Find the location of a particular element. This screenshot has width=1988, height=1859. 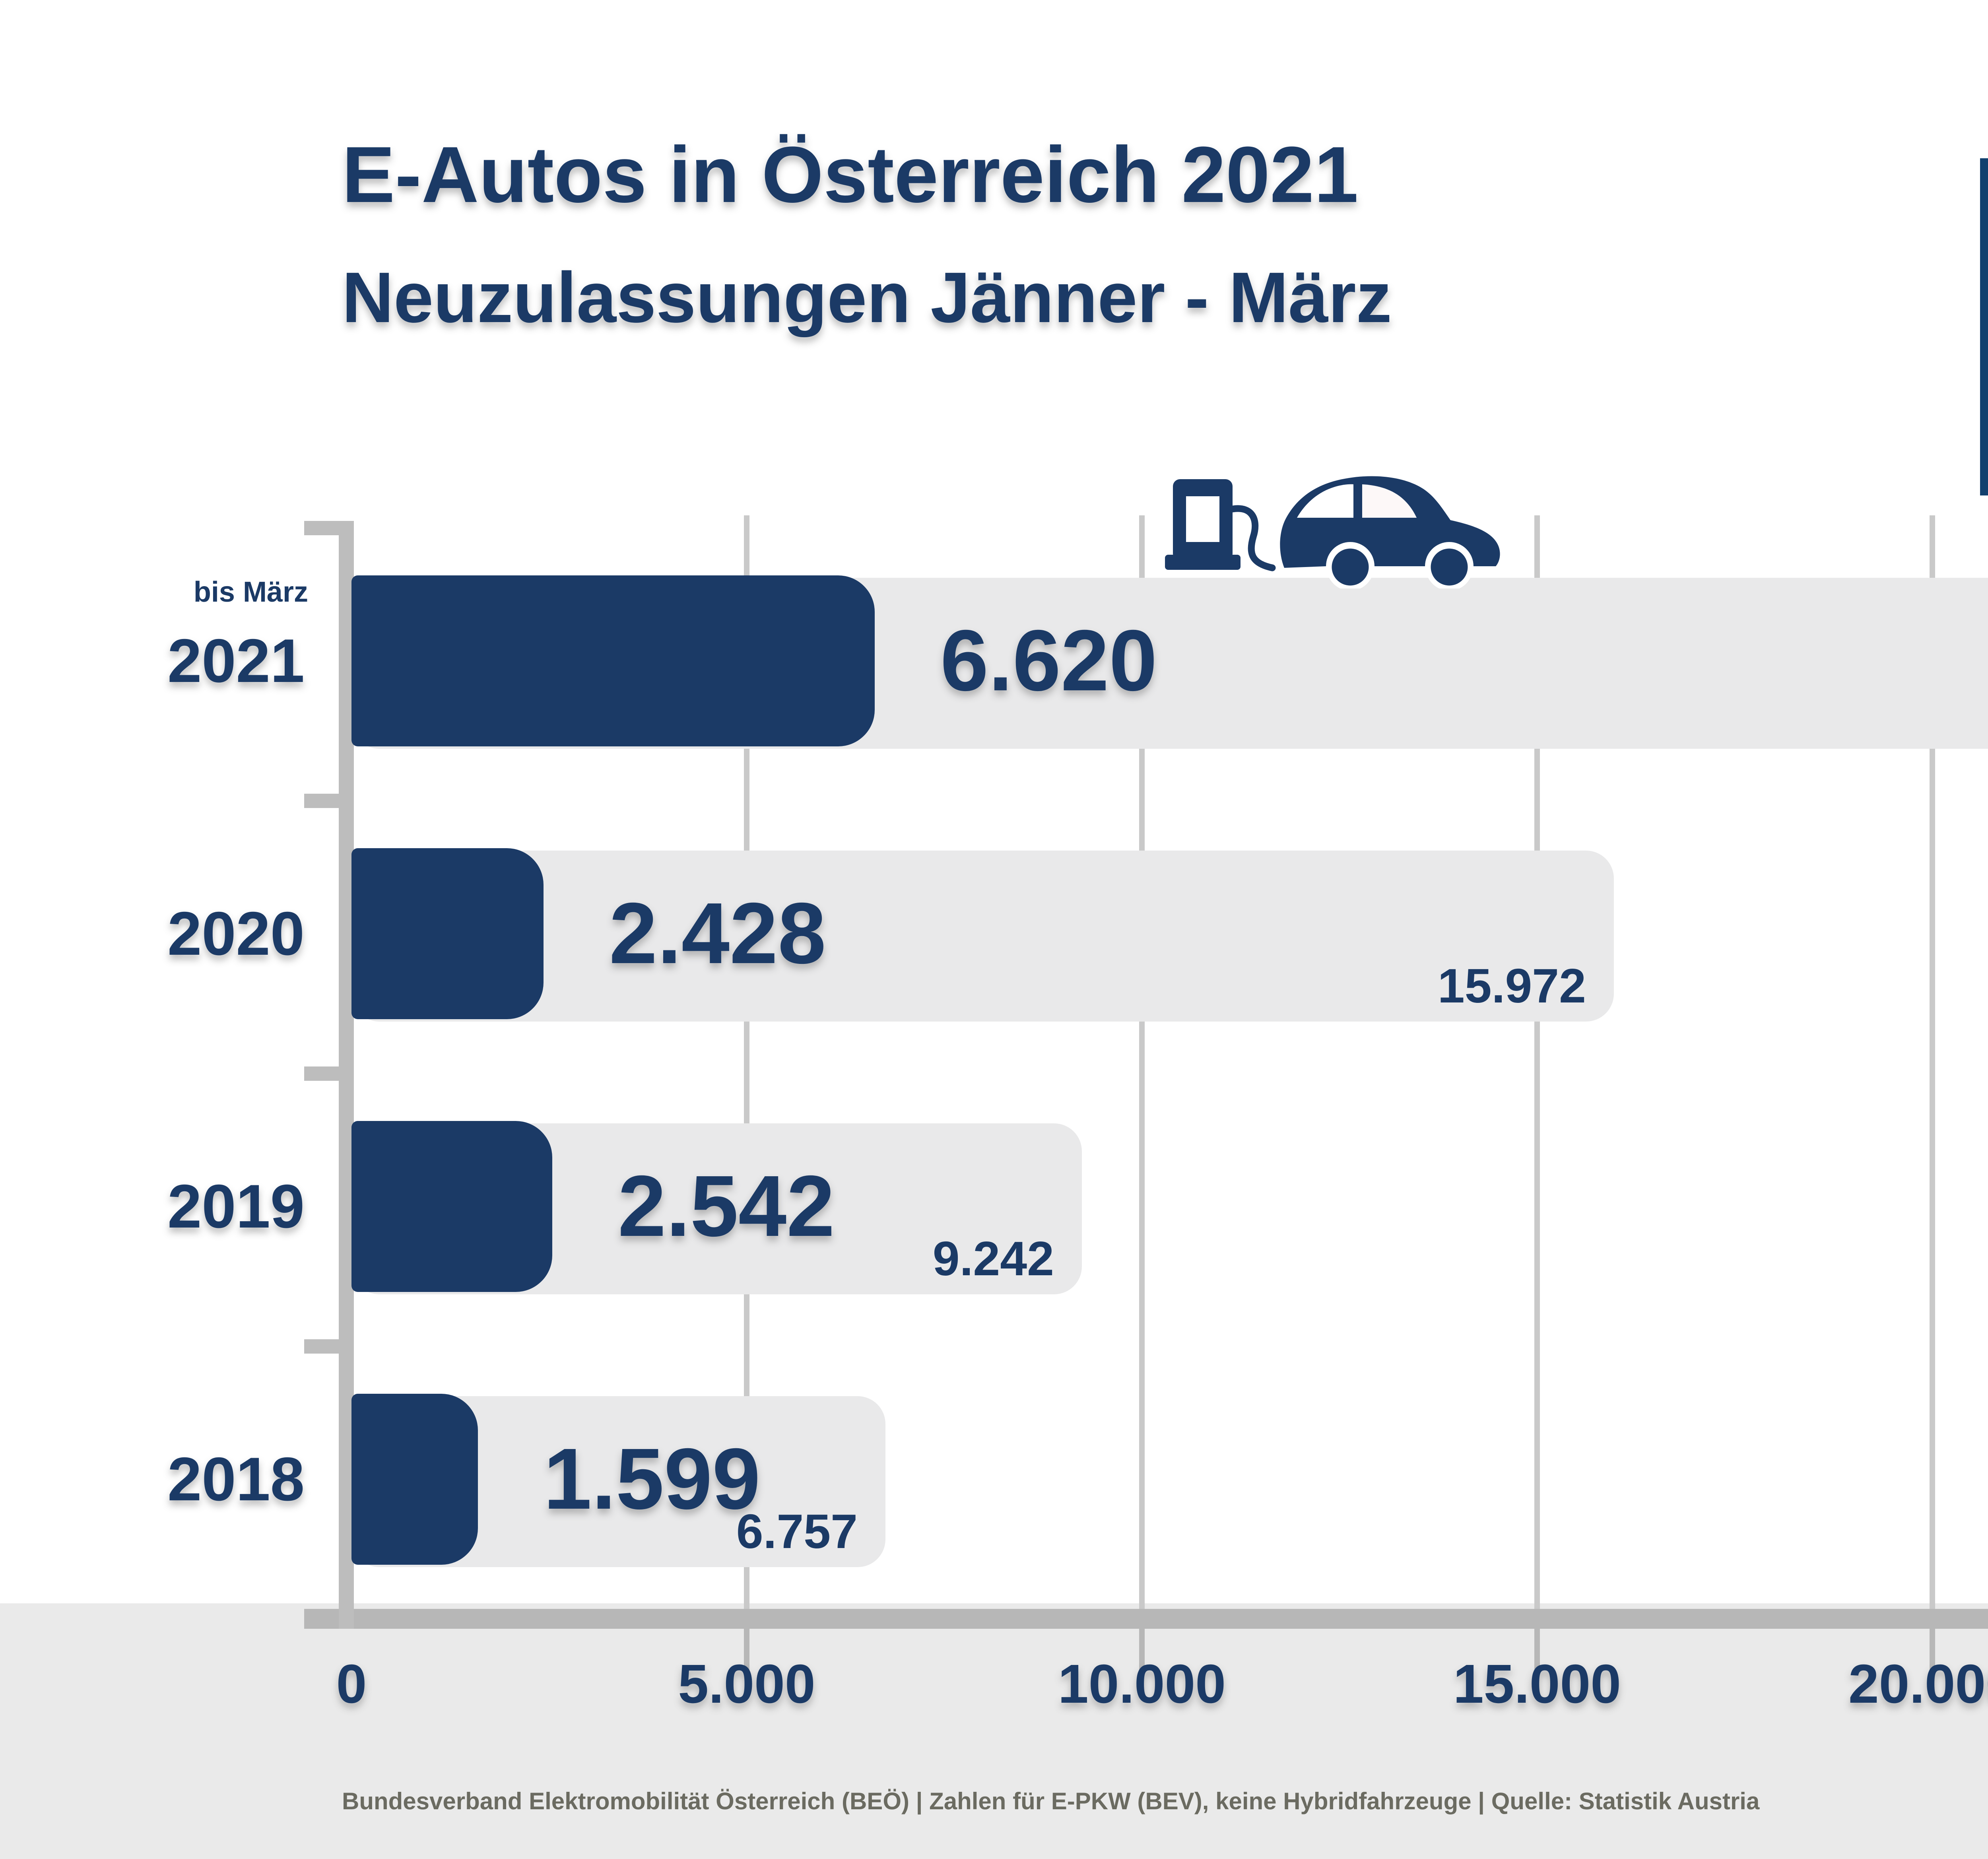

q1-bar-2020 is located at coordinates (447, 934).